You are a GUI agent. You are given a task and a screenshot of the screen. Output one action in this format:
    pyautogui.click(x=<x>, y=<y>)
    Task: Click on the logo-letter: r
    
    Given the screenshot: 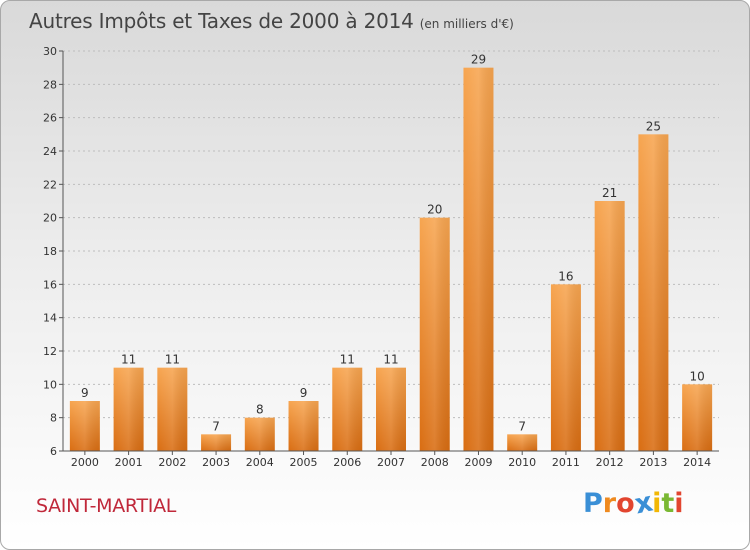 What is the action you would take?
    pyautogui.click(x=609, y=503)
    